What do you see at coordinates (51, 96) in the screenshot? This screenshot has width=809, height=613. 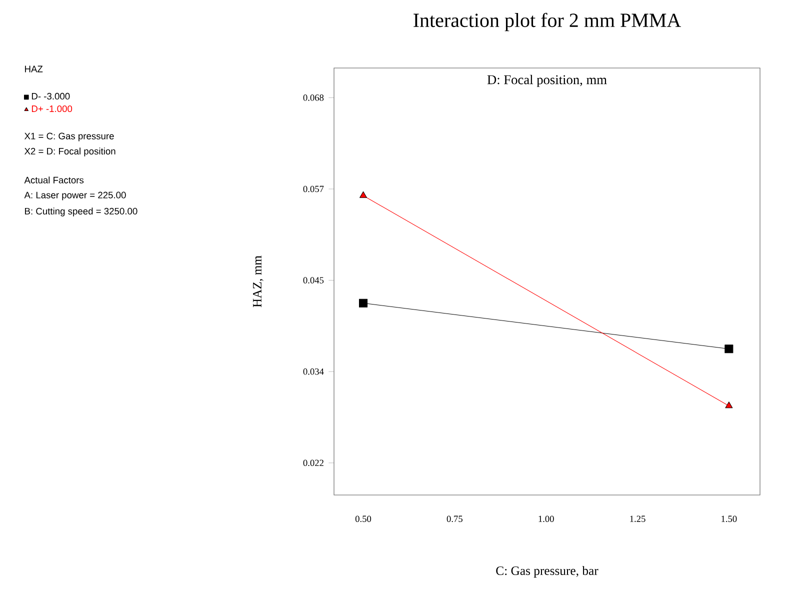 I see `legend-label: D- -3.000` at bounding box center [51, 96].